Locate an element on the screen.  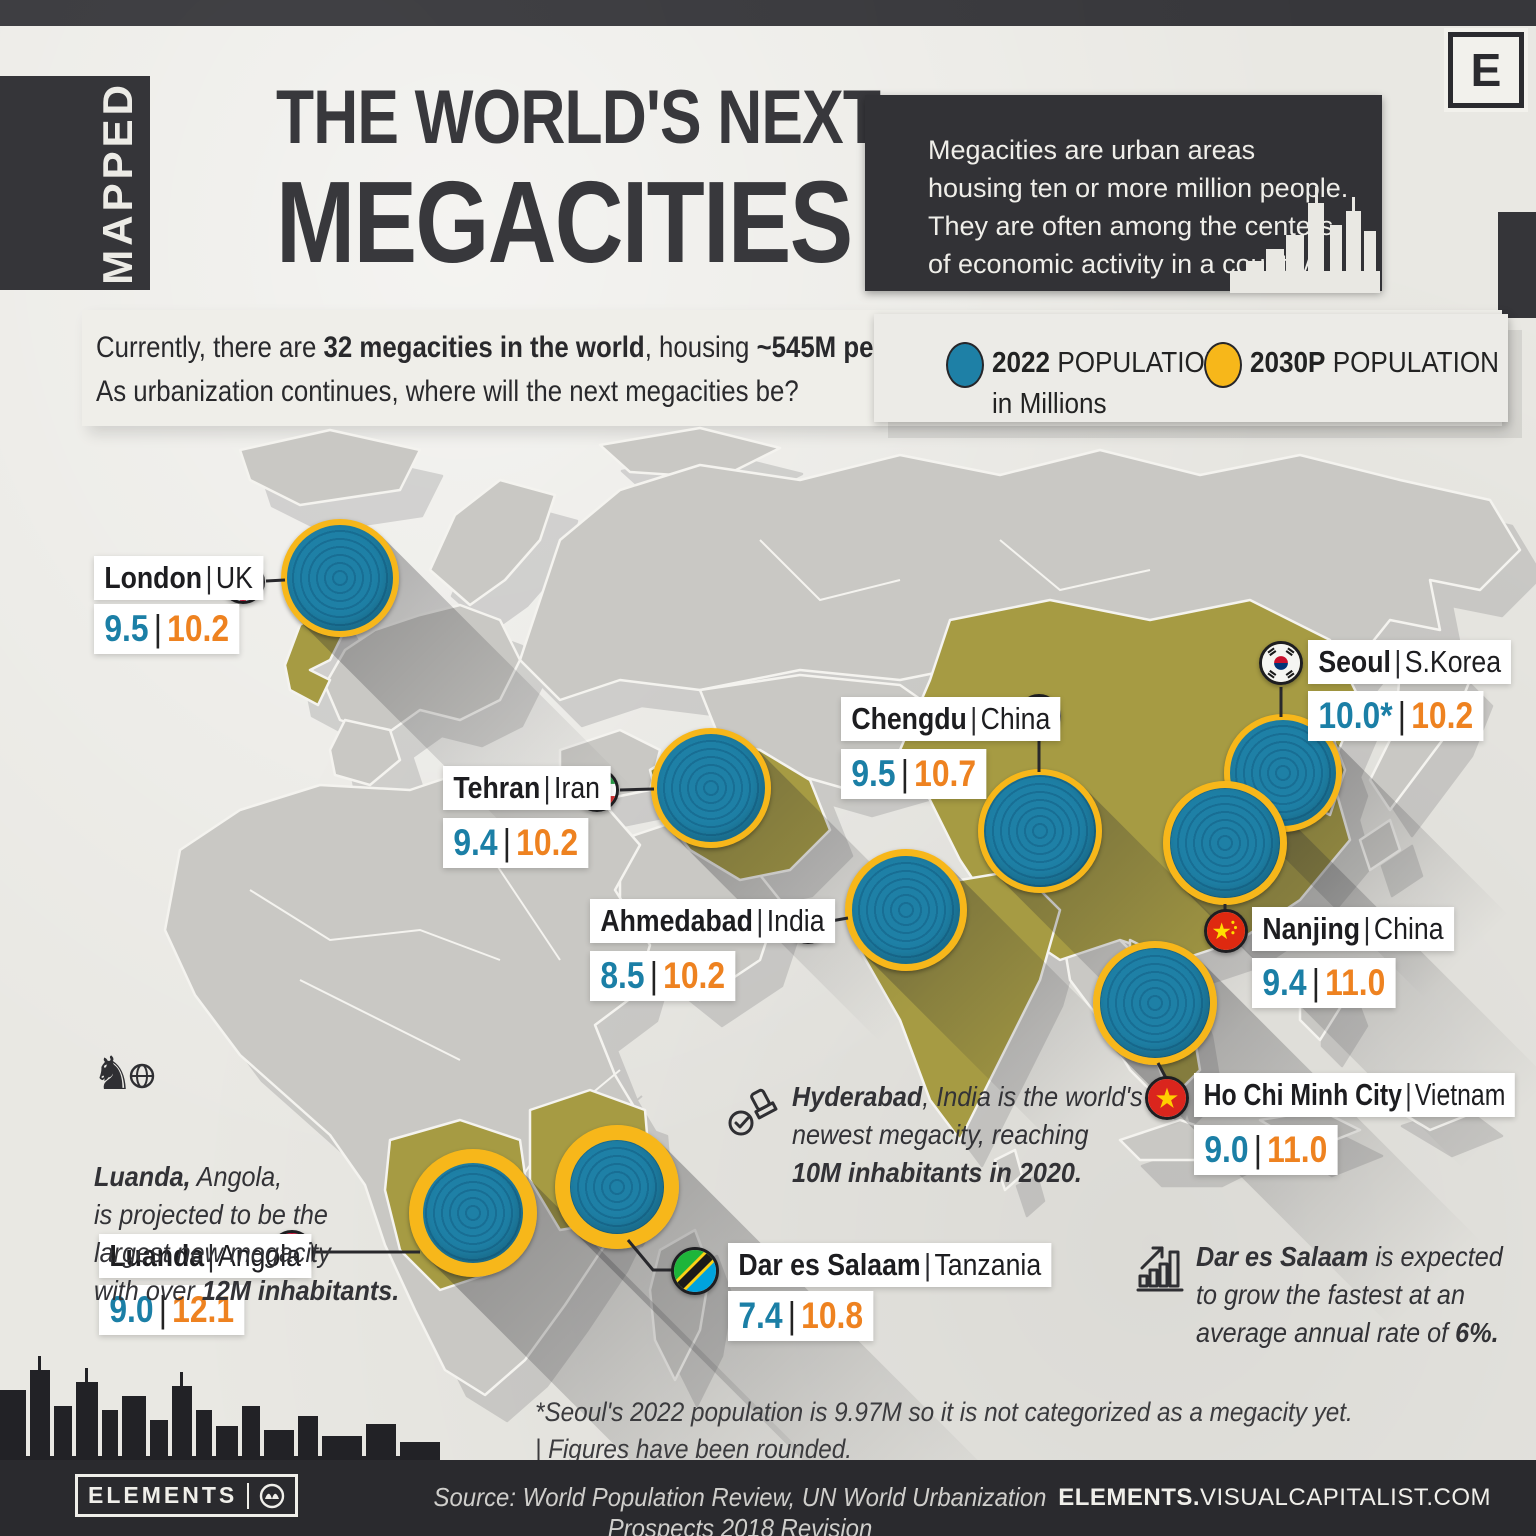
city-label-ho-chi-minh-city: Ho Chi Minh City | Vietnam is located at coordinates (1365, 1095).